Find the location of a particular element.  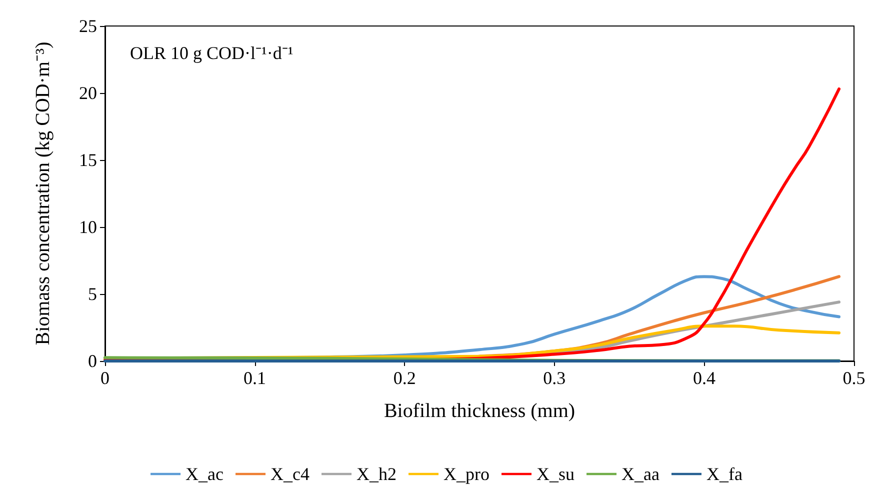

x-tick-label: 0.1 is located at coordinates (255, 378).